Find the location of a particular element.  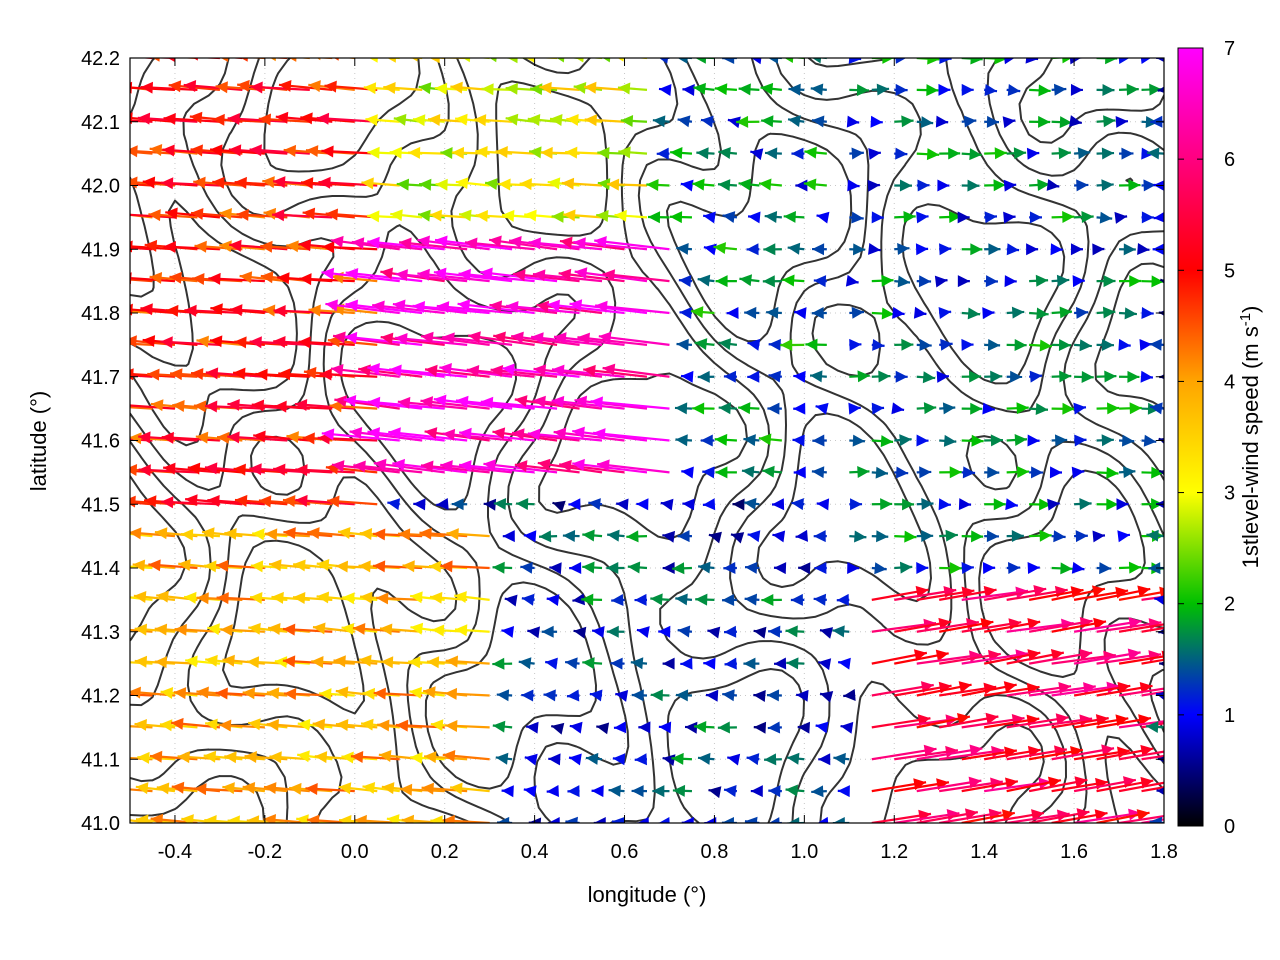

colorbar-ticks: 0 1 2 3 4 5 6 7 is located at coordinates (1206, 438).